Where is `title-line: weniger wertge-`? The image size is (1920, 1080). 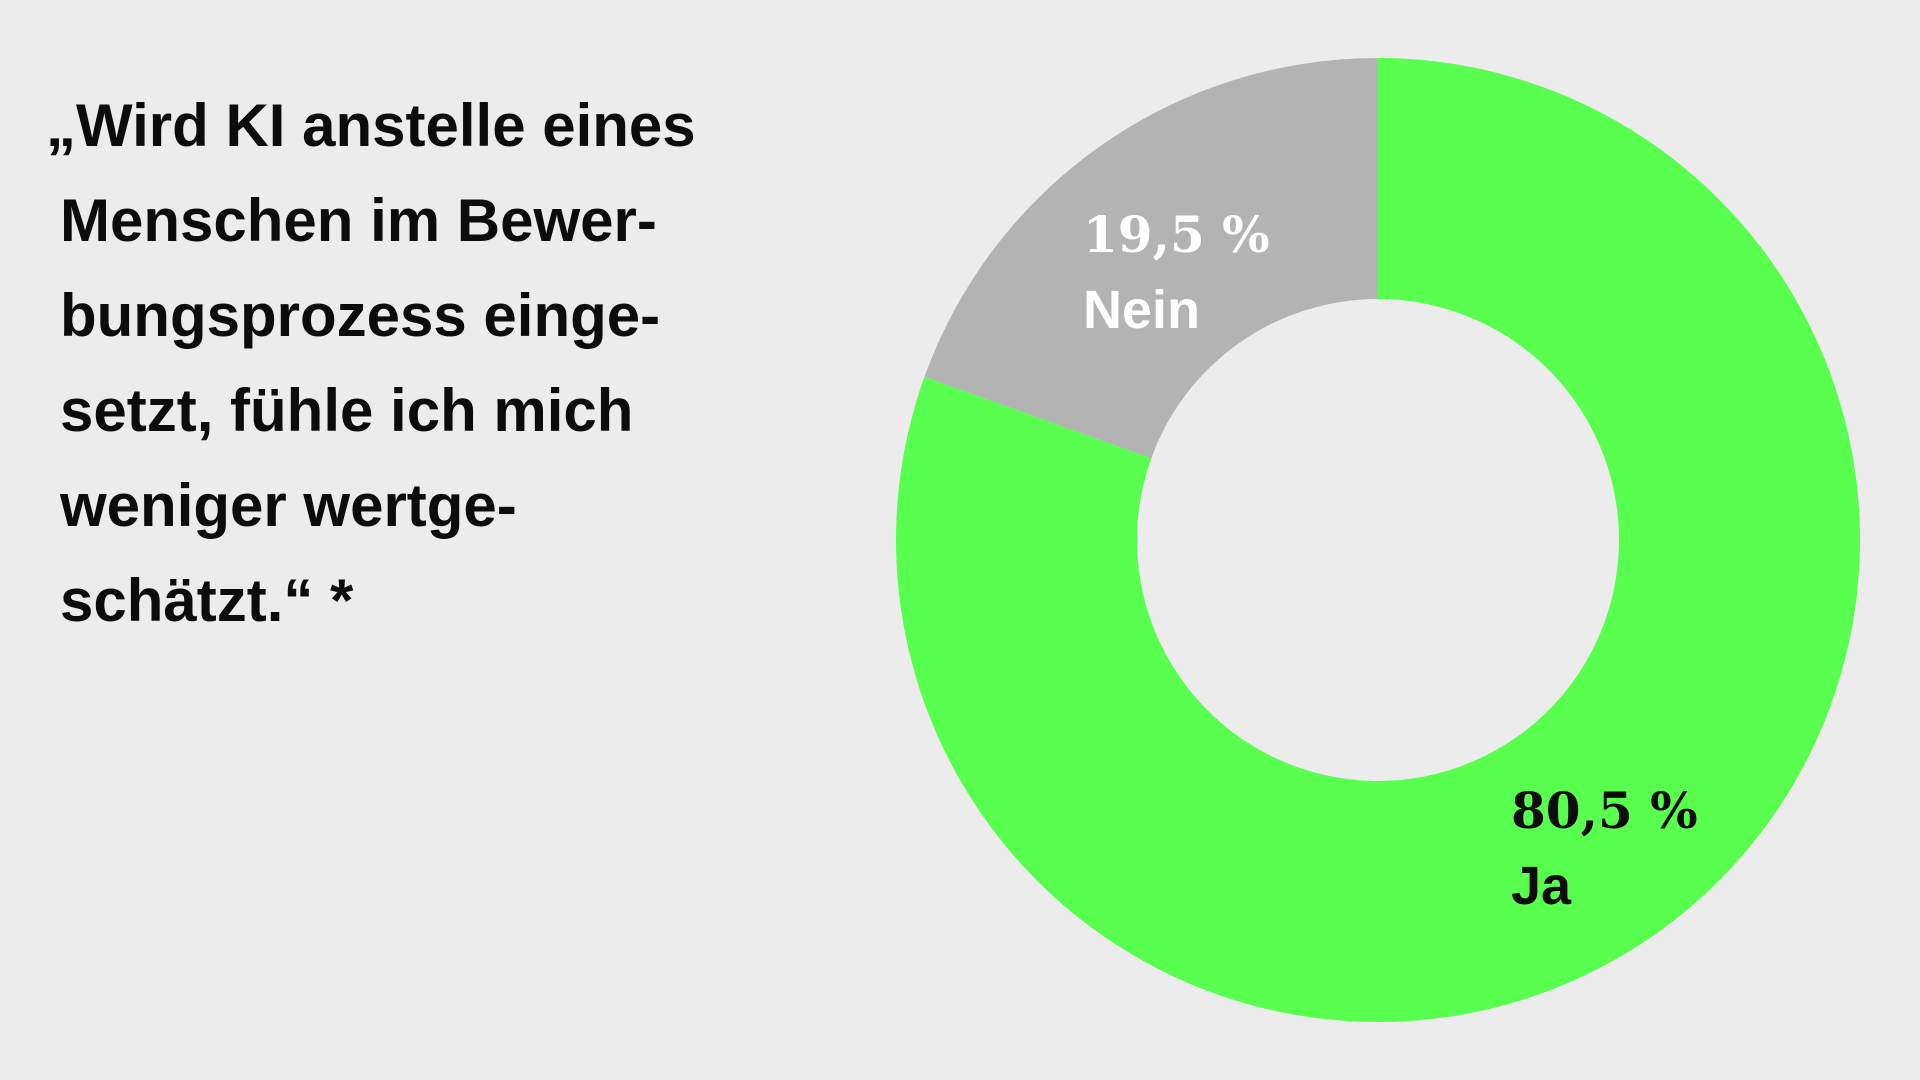
title-line: weniger wertge- is located at coordinates (288, 505).